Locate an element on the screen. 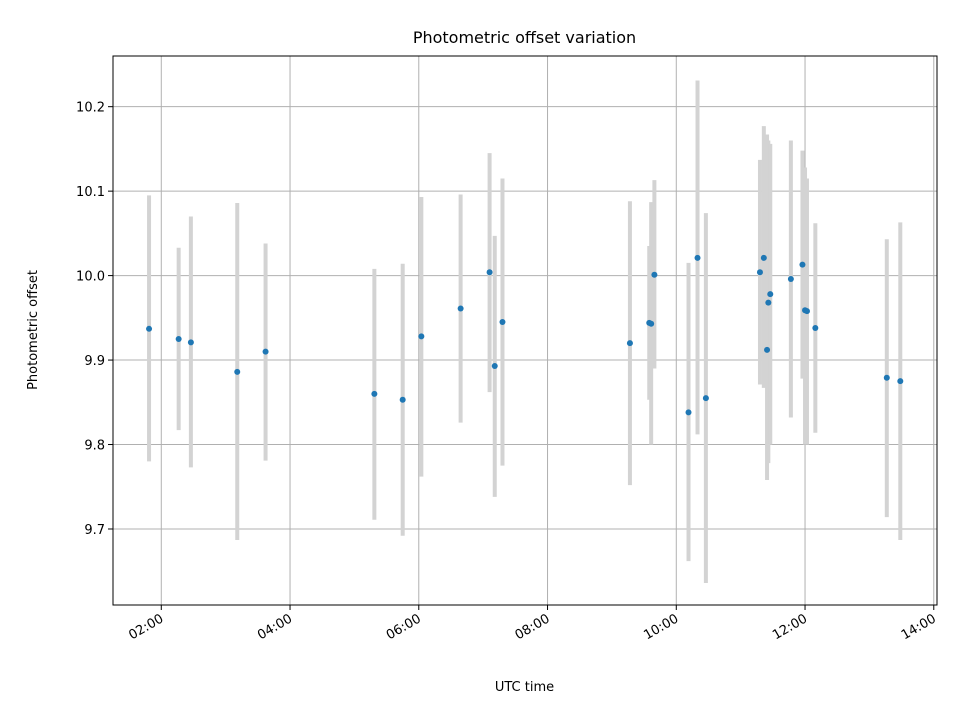  y-tick-label: 9.8 is located at coordinates (94, 446).